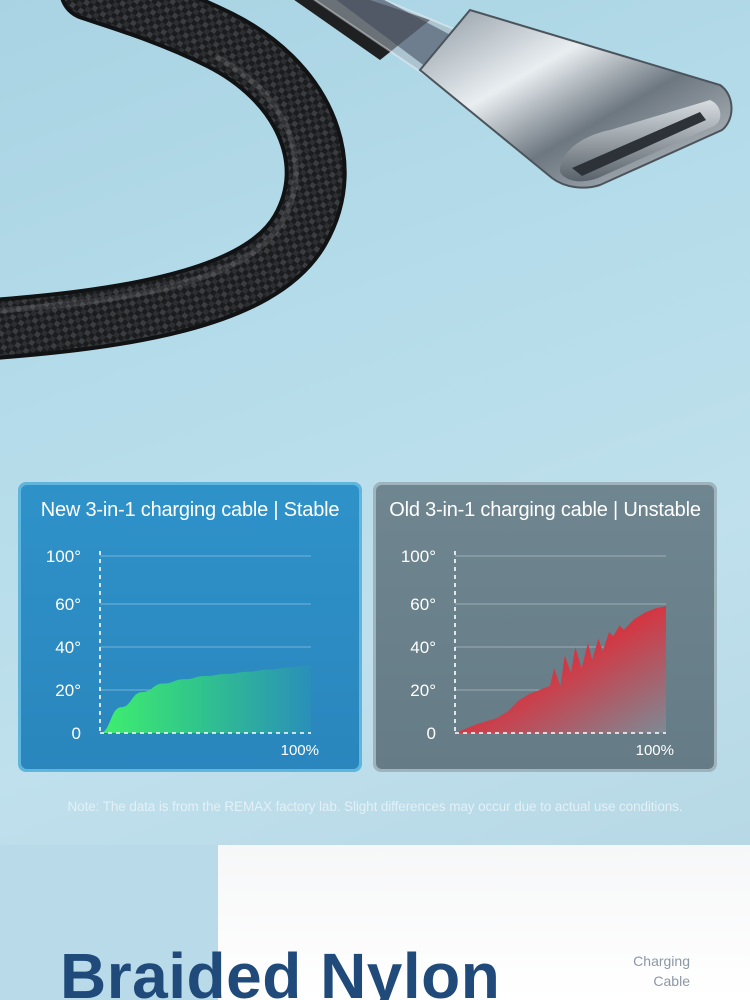 This screenshot has height=1000, width=750. Describe the element at coordinates (109, 922) in the screenshot. I see `blue-accent-block` at that location.